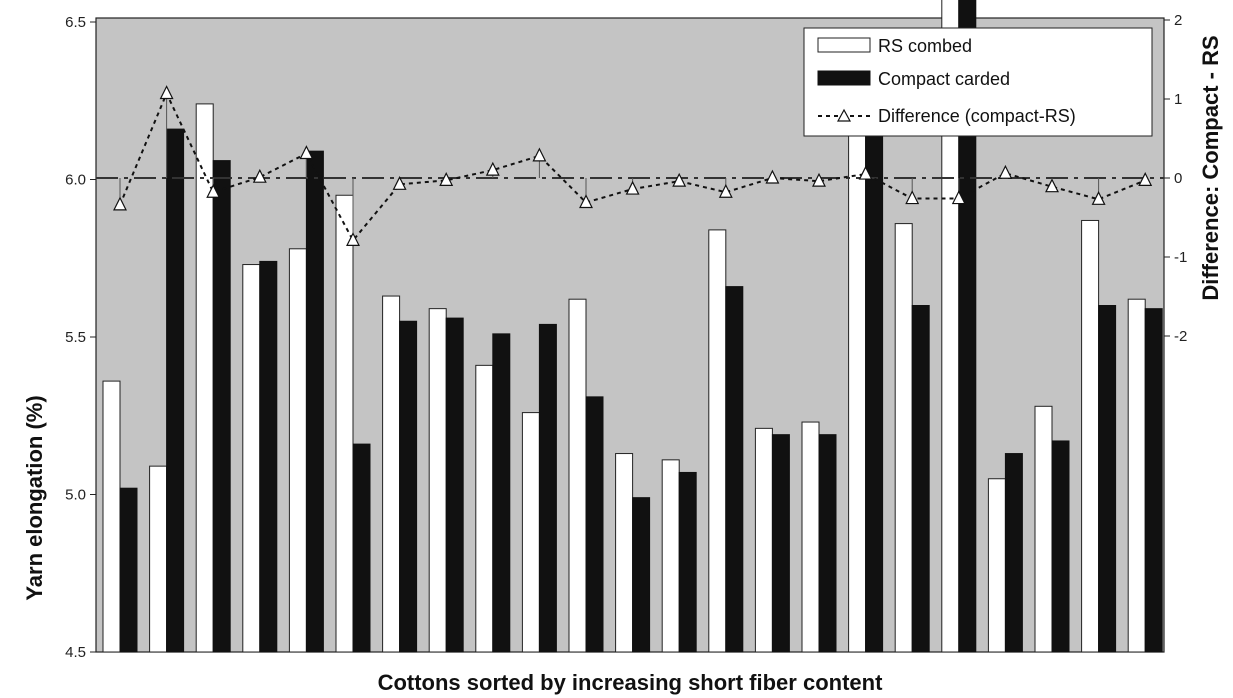 This screenshot has height=698, width=1233. What do you see at coordinates (1180, 257) in the screenshot?
I see `y2-tick-label: -1` at bounding box center [1180, 257].